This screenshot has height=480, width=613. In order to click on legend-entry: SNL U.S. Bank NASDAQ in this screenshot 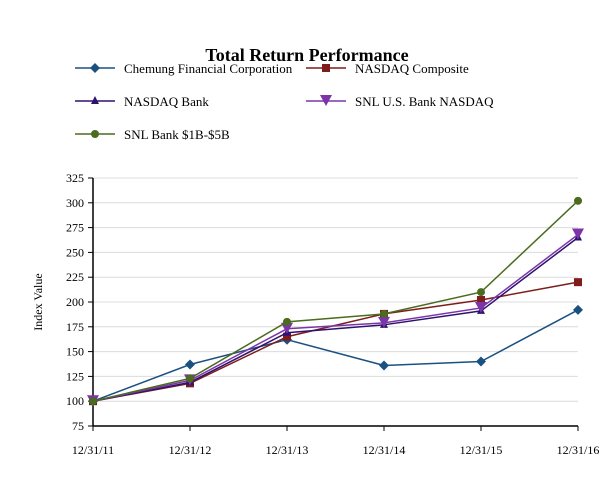, I will do `click(400, 101)`.